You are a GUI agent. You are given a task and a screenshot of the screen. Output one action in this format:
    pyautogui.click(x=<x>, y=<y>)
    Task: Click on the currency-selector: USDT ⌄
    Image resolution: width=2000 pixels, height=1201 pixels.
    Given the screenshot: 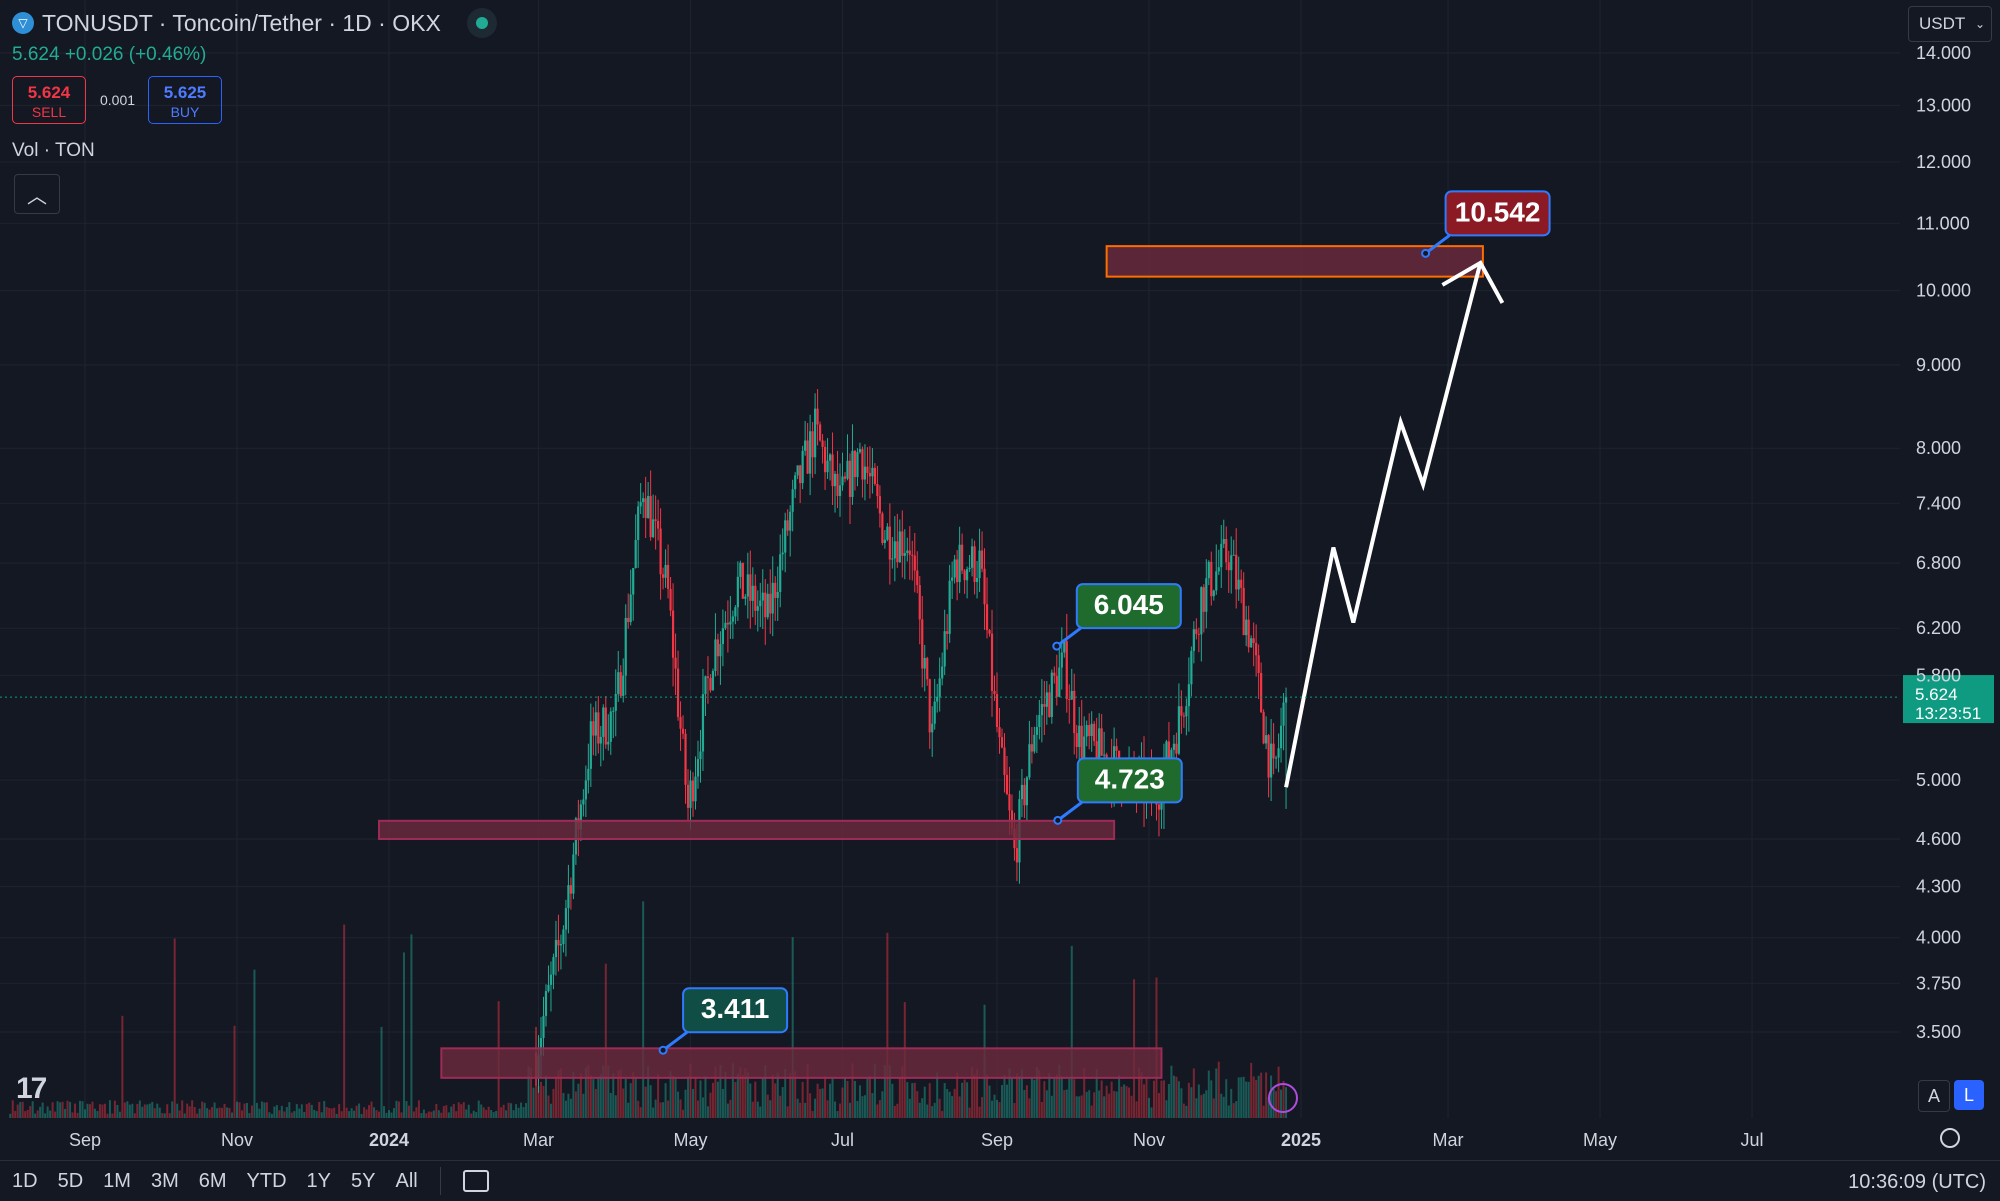 What is the action you would take?
    pyautogui.click(x=1950, y=24)
    